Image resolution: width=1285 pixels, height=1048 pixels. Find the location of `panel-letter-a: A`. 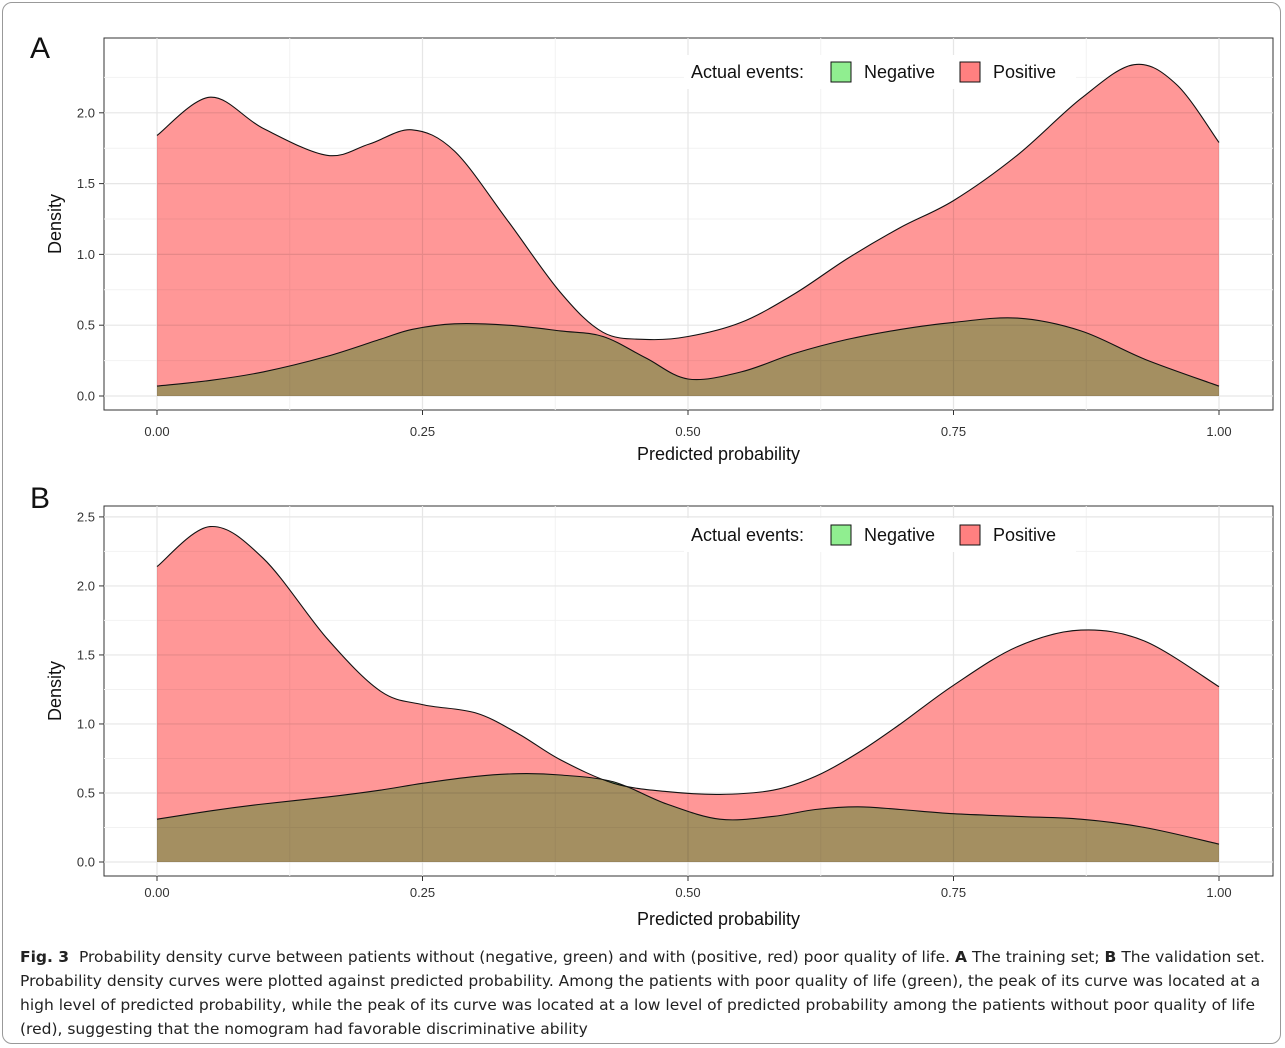

panel-letter-a: A is located at coordinates (40, 48).